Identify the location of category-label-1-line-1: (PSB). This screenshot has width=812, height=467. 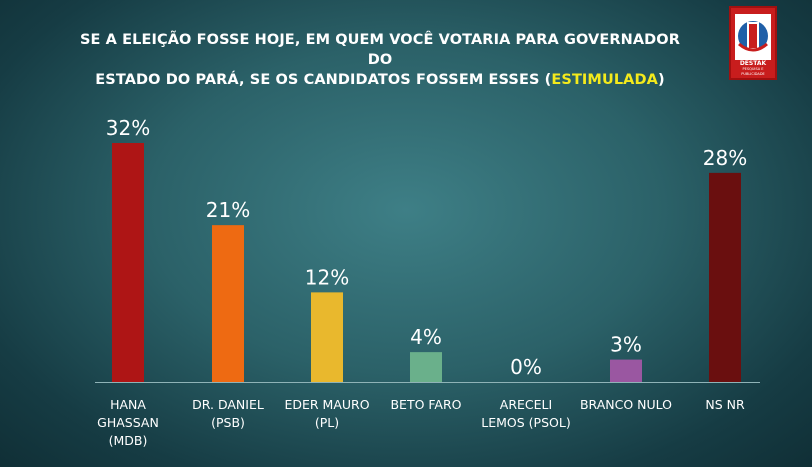
(228, 422).